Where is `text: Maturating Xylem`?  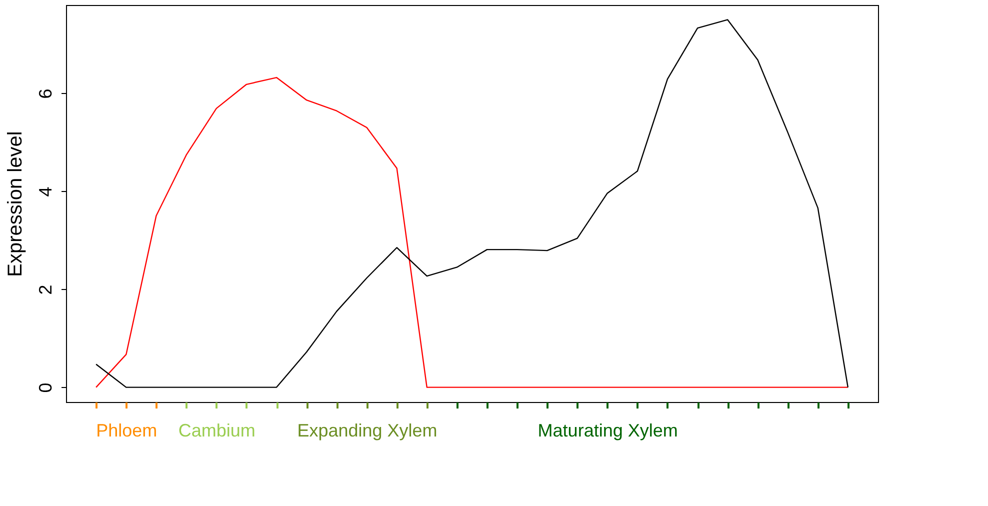 text: Maturating Xylem is located at coordinates (608, 430).